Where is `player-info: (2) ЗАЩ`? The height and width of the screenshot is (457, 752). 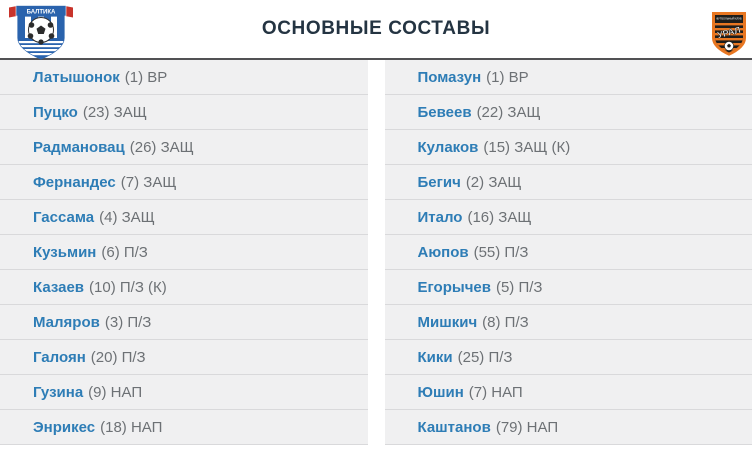 player-info: (2) ЗАЩ is located at coordinates (493, 182).